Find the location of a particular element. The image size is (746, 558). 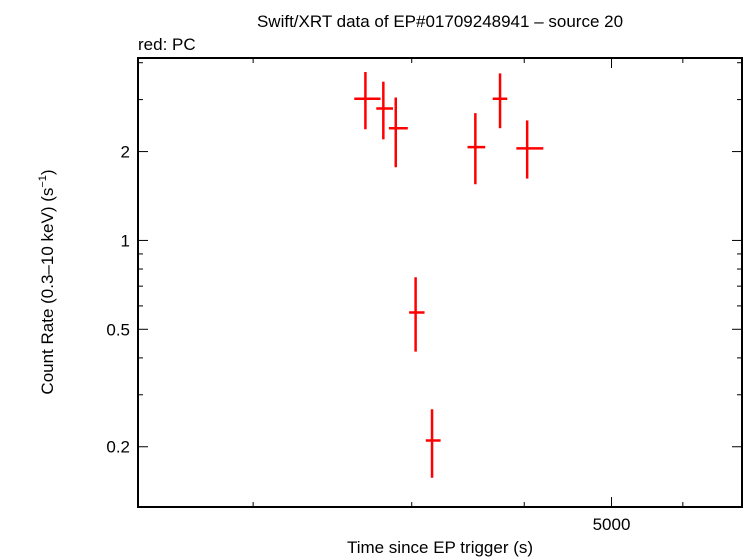

y-axis-label-exponent: −1 is located at coordinates (43, 181).